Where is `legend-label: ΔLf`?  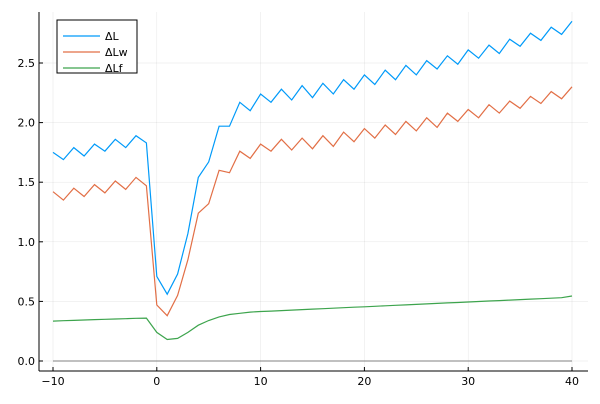 legend-label: ΔLf is located at coordinates (114, 68).